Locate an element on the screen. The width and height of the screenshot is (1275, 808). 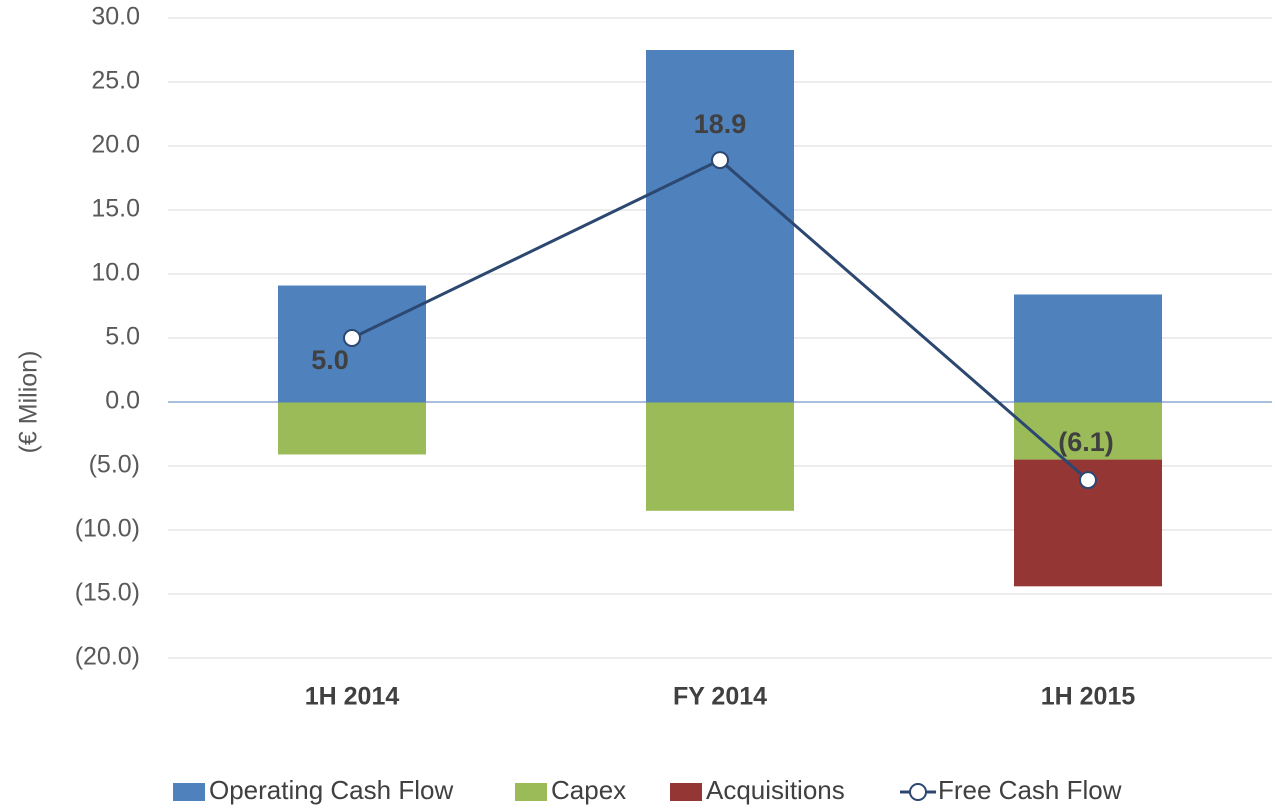
y-tick-label: 15.0 is located at coordinates (115, 209).